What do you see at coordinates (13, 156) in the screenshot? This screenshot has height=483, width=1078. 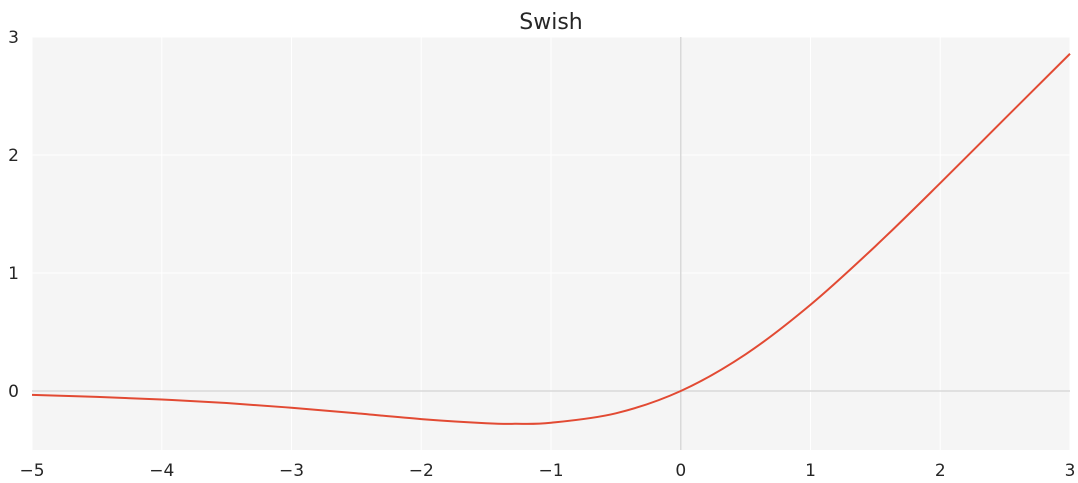 I see `y-tick-label: 2` at bounding box center [13, 156].